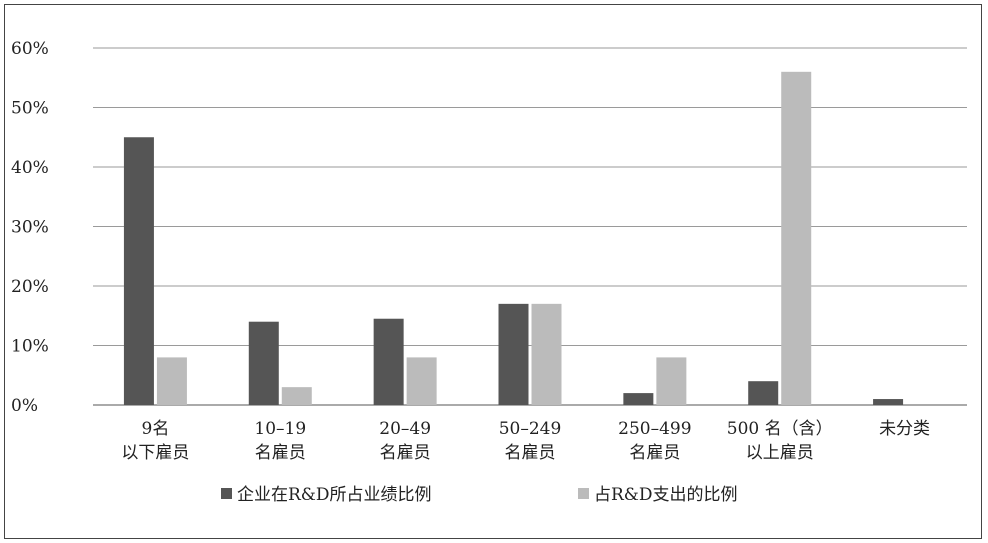 The height and width of the screenshot is (543, 988). I want to click on x-category-label: 10–19, so click(280, 429).